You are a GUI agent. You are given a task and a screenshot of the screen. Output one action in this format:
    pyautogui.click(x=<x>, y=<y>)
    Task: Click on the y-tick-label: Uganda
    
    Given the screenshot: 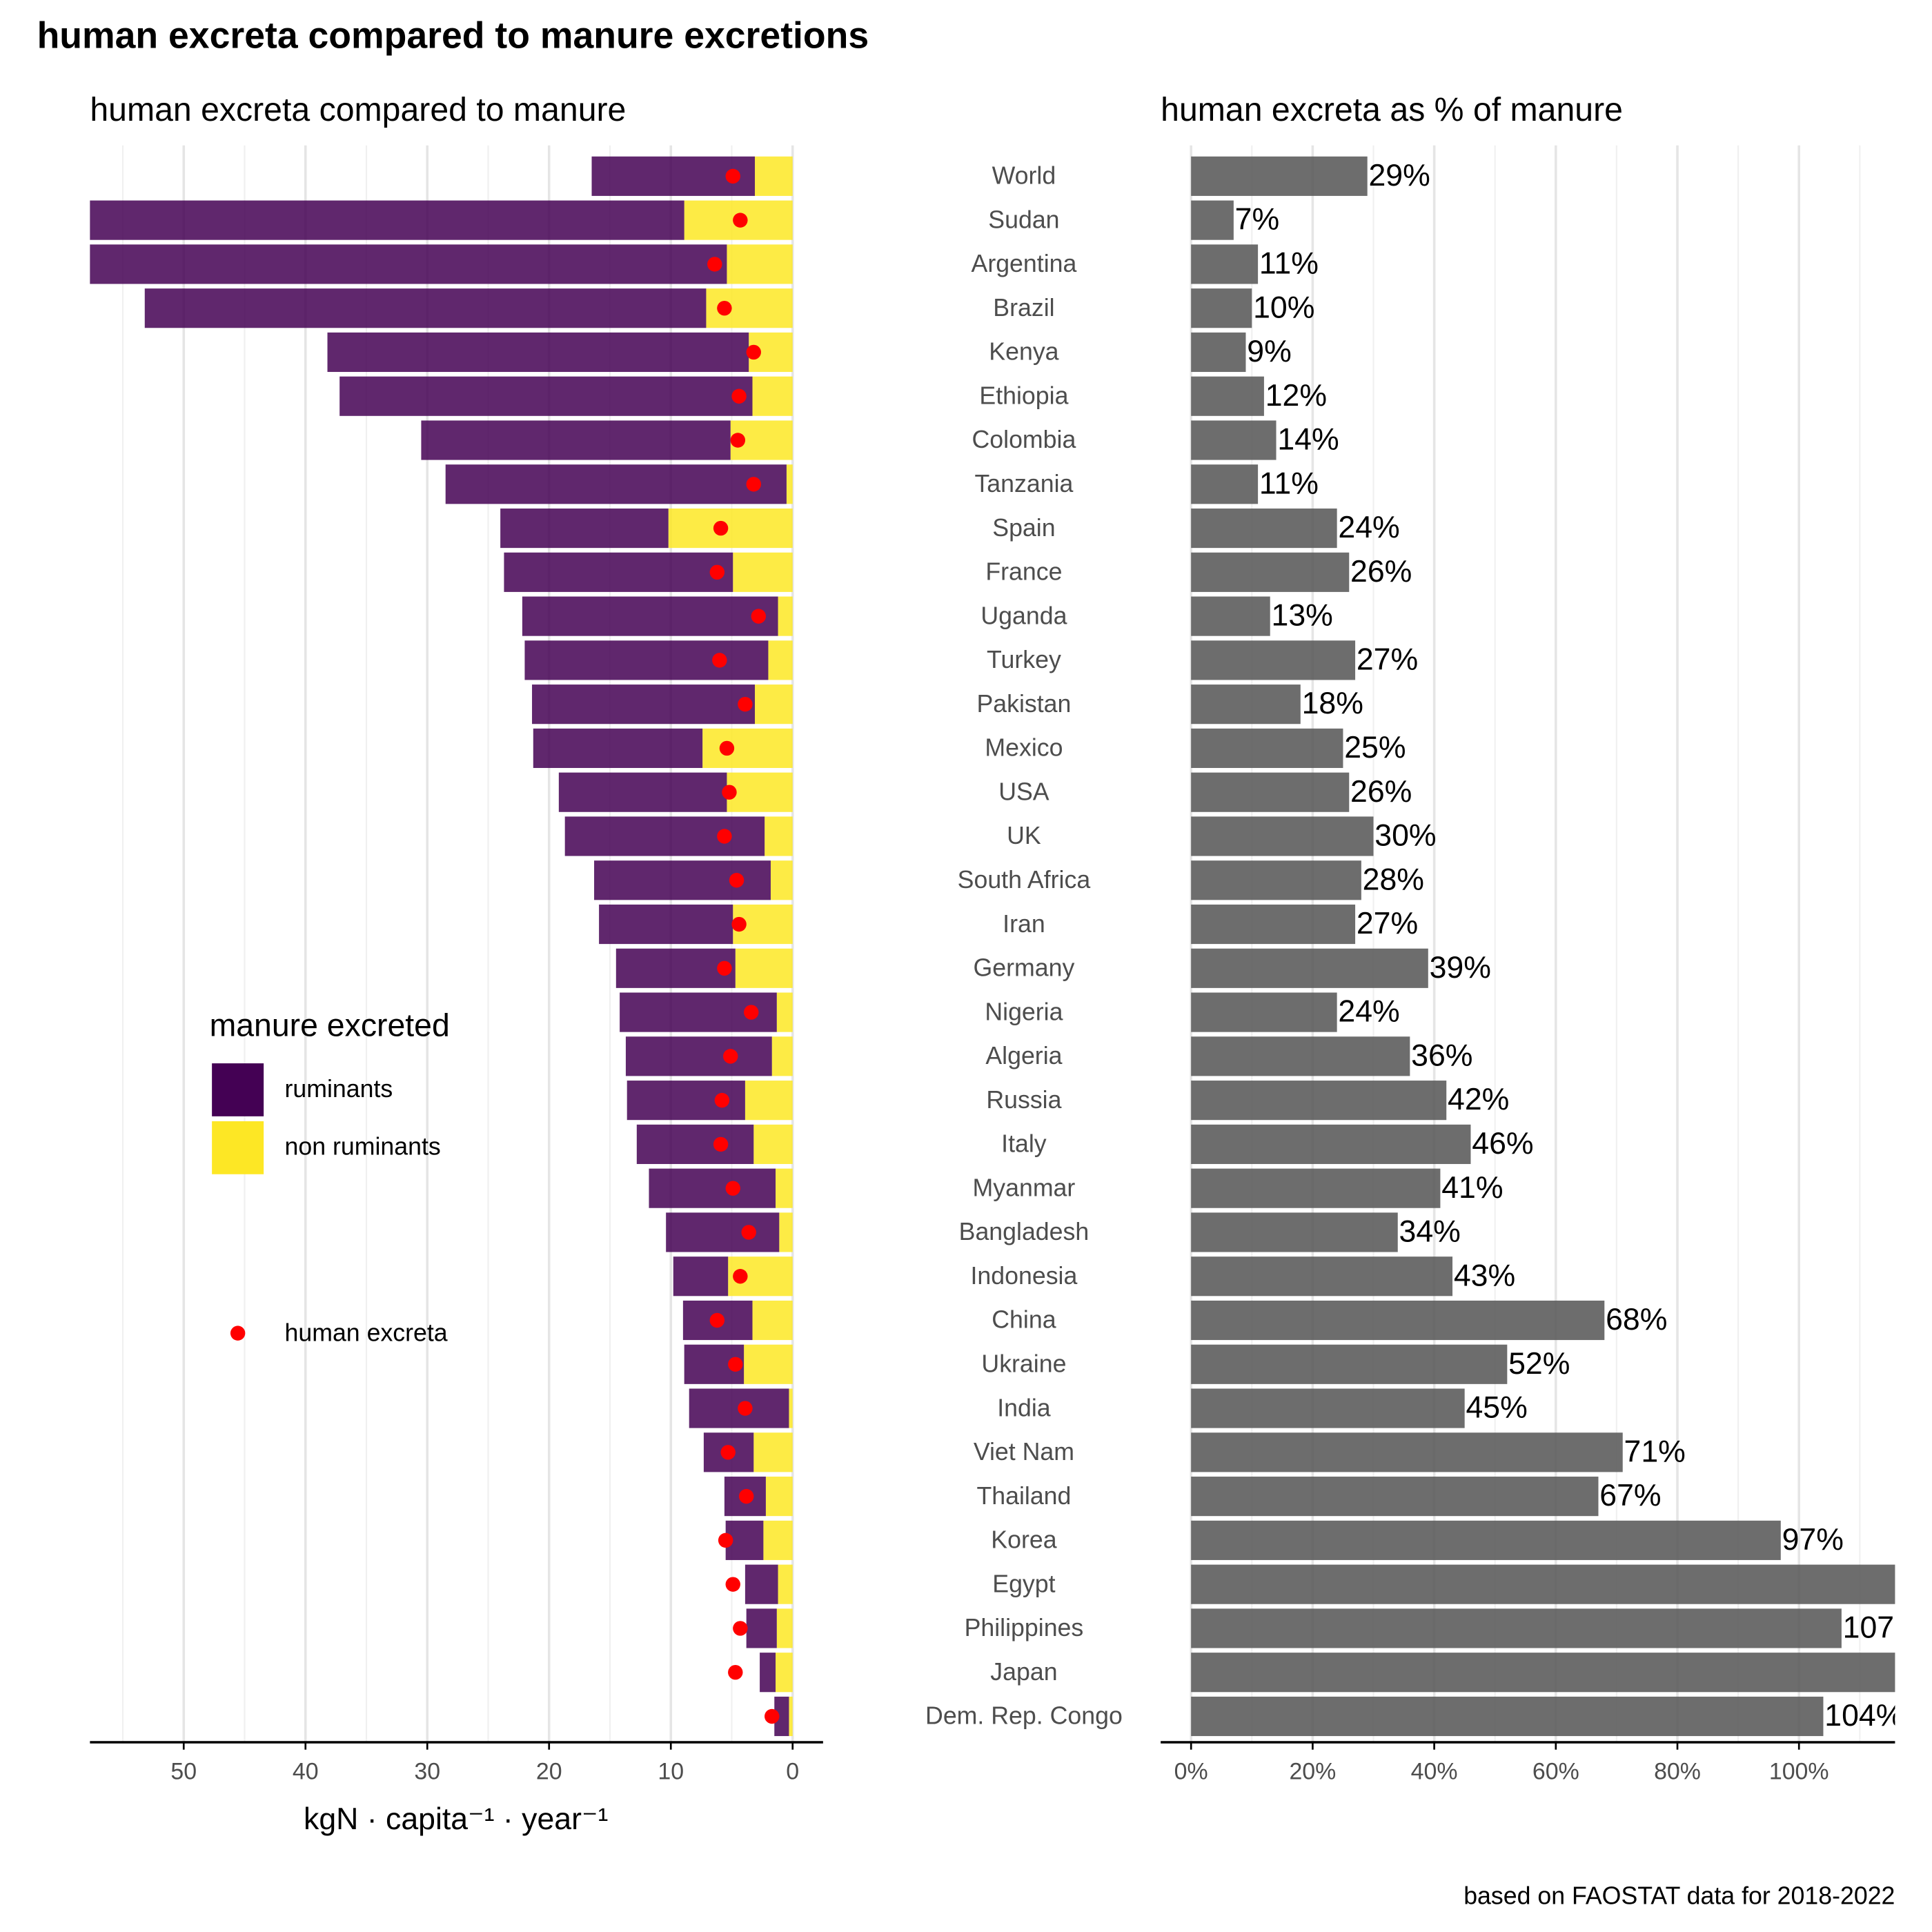 What is the action you would take?
    pyautogui.click(x=1023, y=615)
    